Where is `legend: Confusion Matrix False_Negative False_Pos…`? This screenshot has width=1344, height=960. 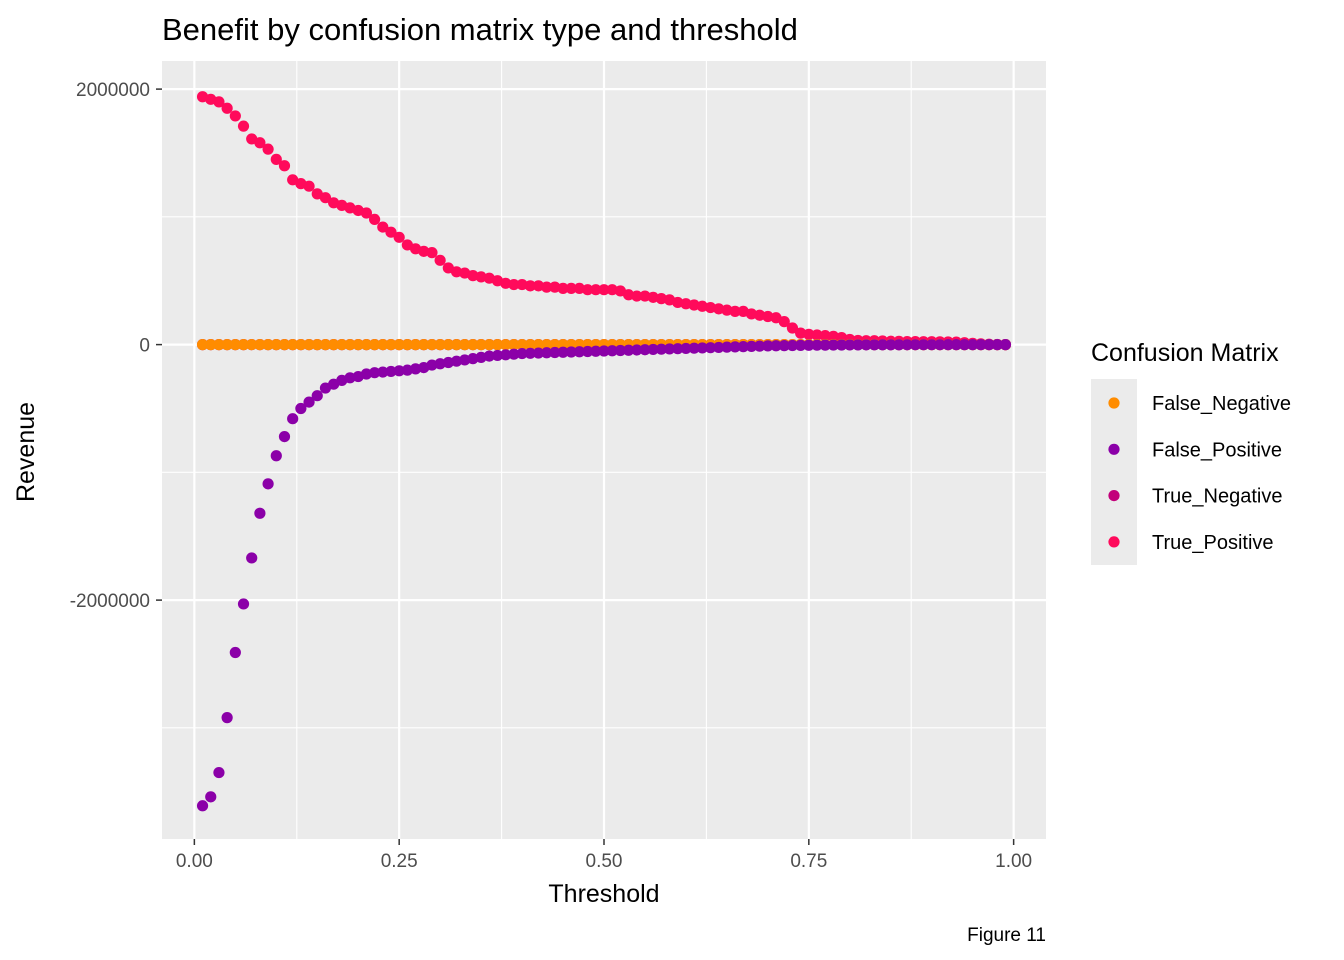 legend: Confusion Matrix False_Negative False_Pos… is located at coordinates (1191, 452).